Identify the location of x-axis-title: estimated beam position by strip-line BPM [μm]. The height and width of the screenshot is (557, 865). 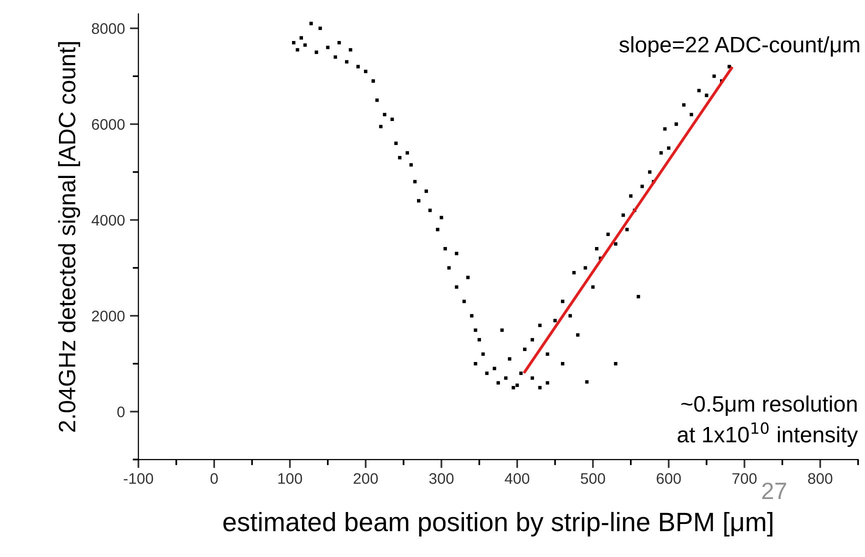
(497, 524).